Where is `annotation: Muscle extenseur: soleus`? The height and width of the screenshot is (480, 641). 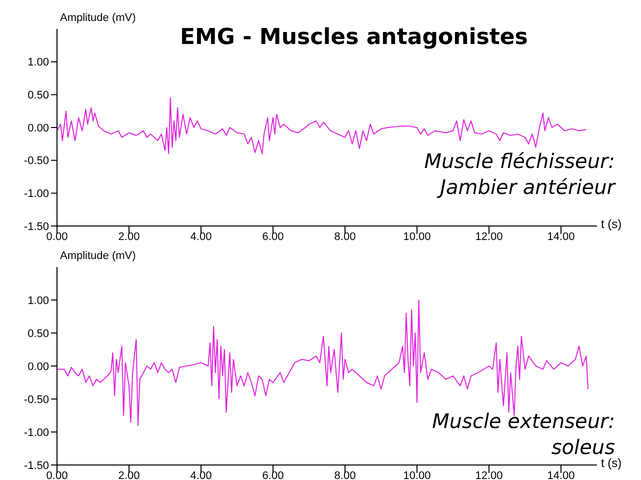
annotation: Muscle extenseur: soleus is located at coordinates (523, 433).